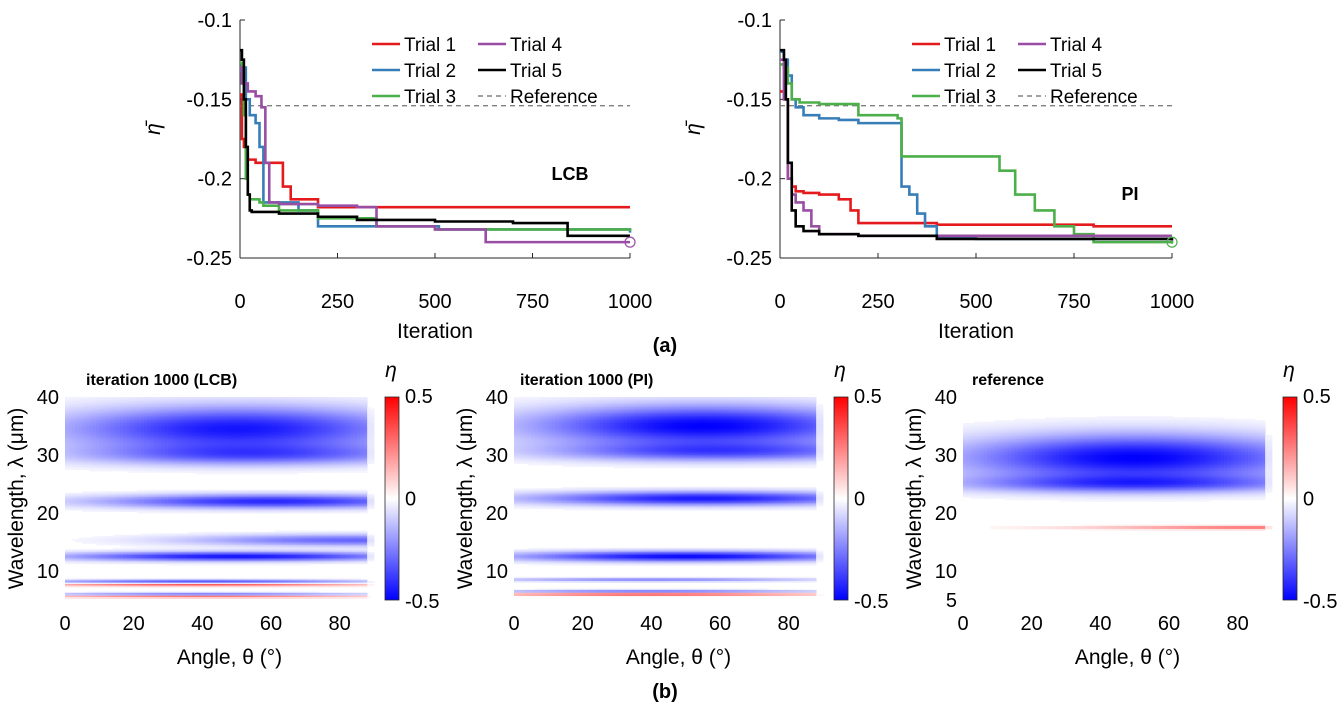 This screenshot has height=707, width=1344. What do you see at coordinates (570, 174) in the screenshot?
I see `acquisition-label: LCB` at bounding box center [570, 174].